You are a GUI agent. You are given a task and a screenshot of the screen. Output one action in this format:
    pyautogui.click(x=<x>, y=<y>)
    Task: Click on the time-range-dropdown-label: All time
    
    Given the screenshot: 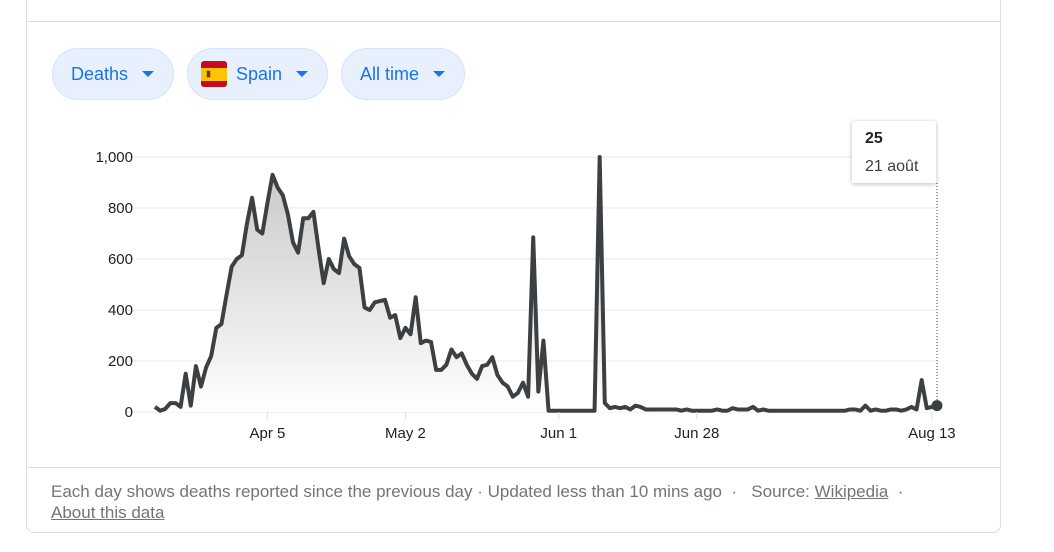 What is the action you would take?
    pyautogui.click(x=390, y=73)
    